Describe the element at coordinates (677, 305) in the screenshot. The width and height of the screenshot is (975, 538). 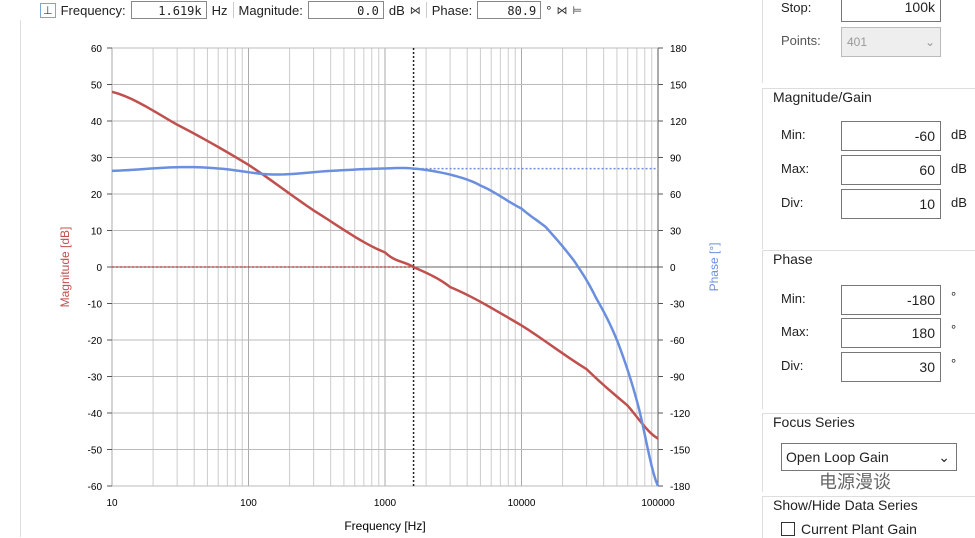
I see `y2-tick-label: -30` at that location.